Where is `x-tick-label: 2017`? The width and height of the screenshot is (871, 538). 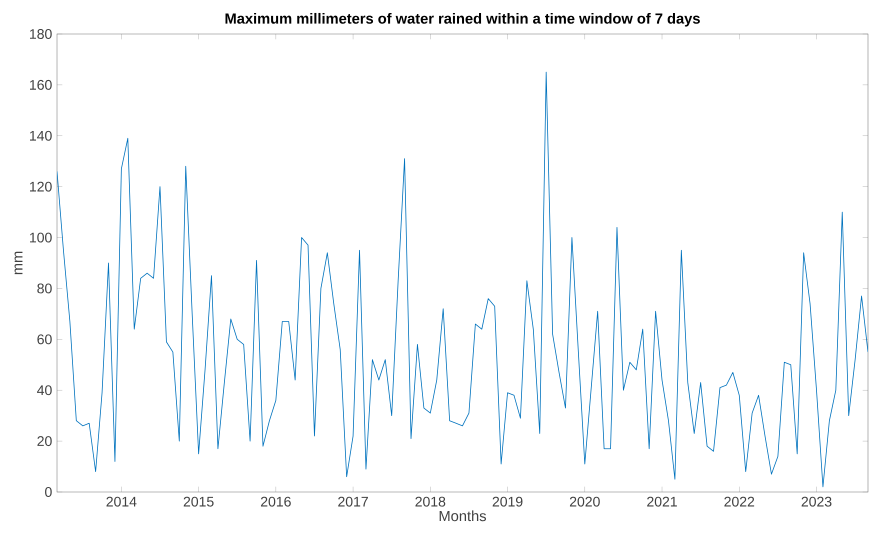 x-tick-label: 2017 is located at coordinates (353, 501).